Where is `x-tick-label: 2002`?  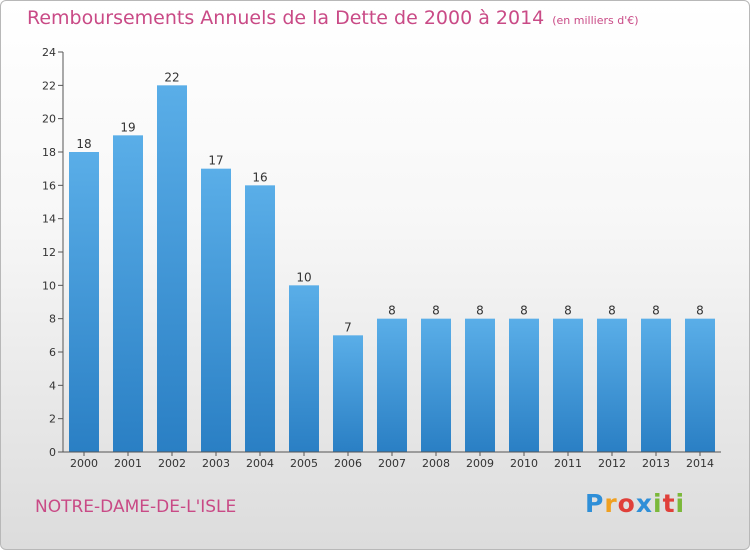 x-tick-label: 2002 is located at coordinates (172, 463).